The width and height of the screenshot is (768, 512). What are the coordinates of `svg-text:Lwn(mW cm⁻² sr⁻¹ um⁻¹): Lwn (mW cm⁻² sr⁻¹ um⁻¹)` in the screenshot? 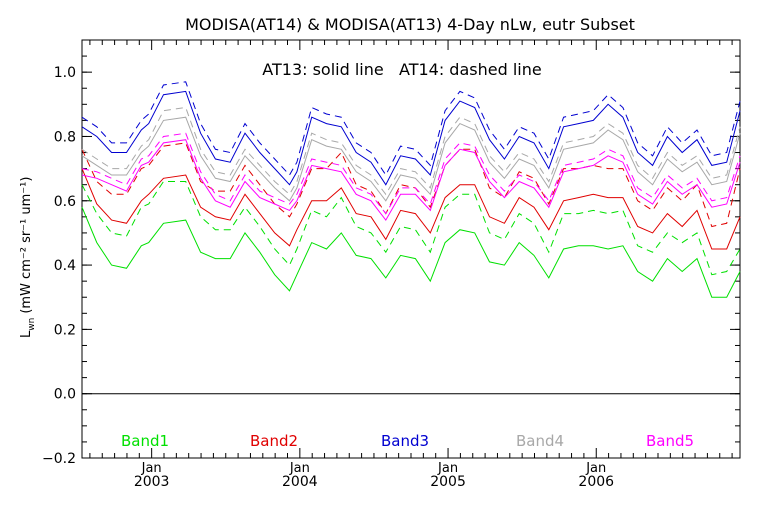 It's located at (28, 257).